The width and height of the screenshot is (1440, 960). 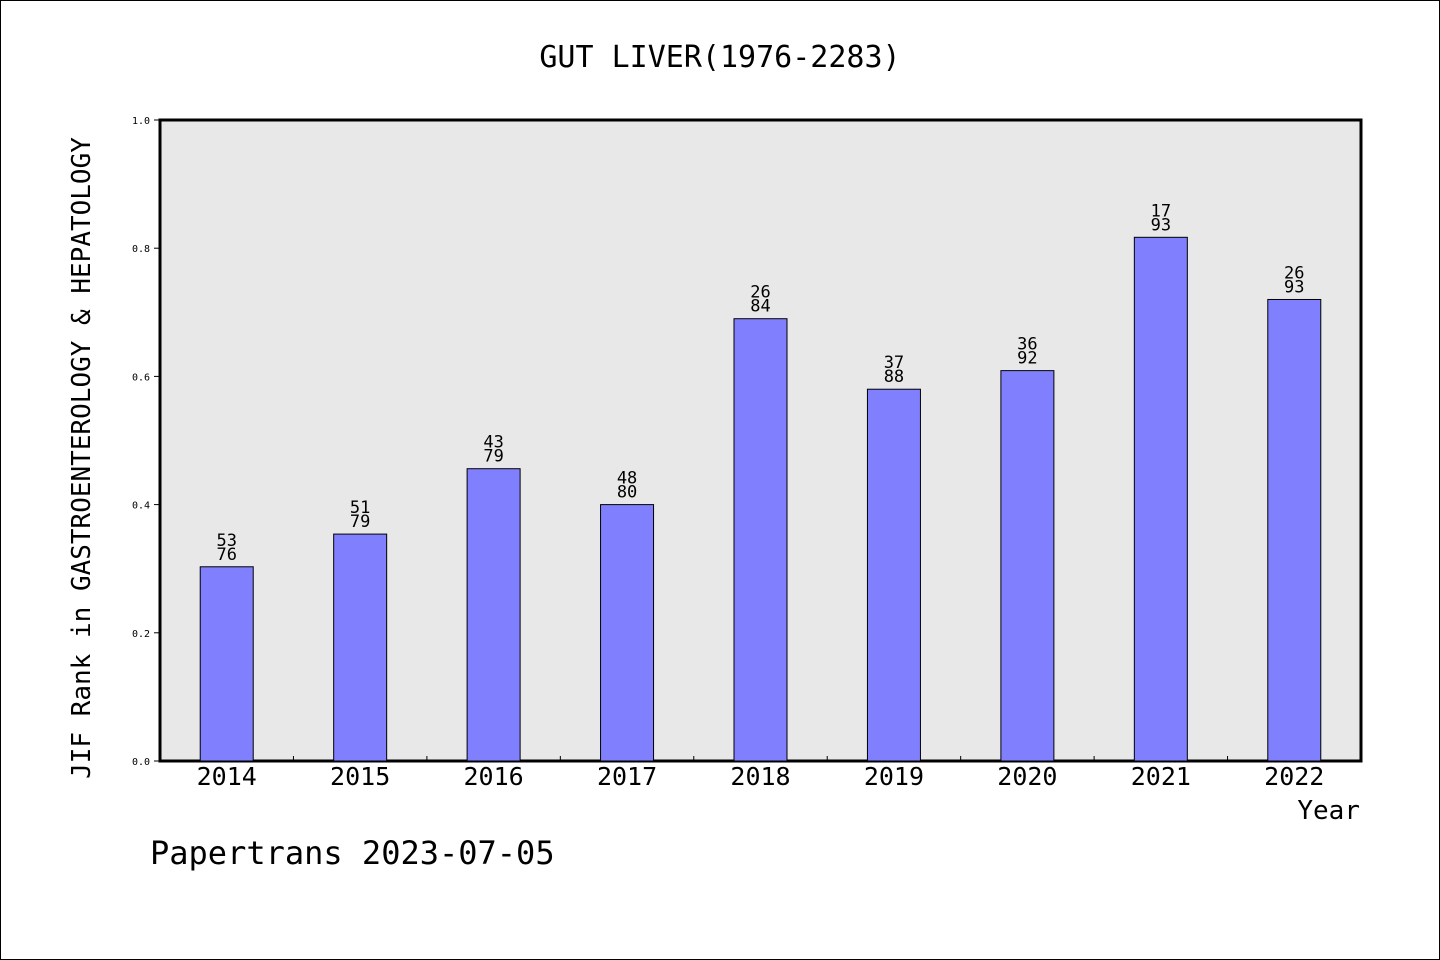 What do you see at coordinates (1027, 776) in the screenshot?
I see `x-tick-label: 2020` at bounding box center [1027, 776].